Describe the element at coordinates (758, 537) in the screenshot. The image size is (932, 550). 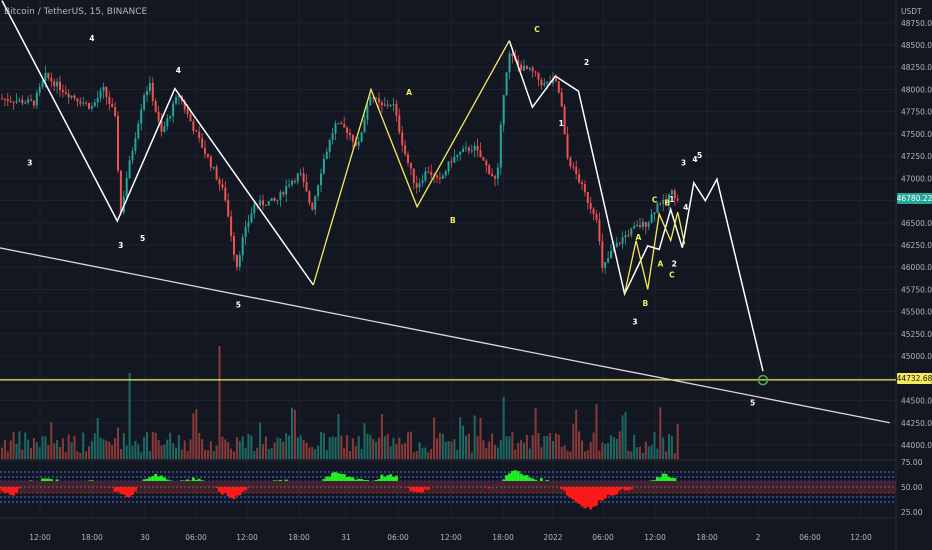
I see `time-tick-label: 2` at that location.